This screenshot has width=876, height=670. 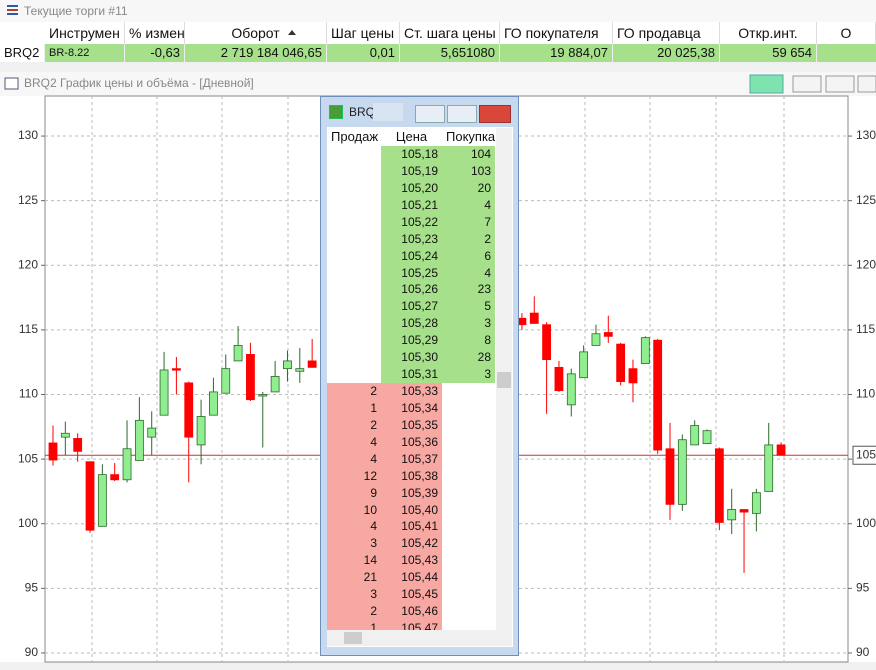 I want to click on price: 105,43, so click(x=411, y=561).